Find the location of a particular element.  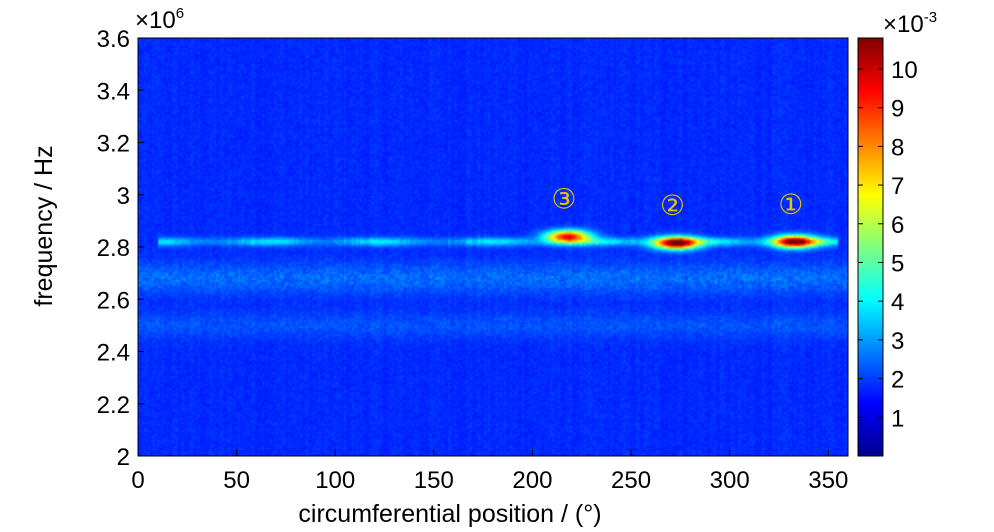

y-tick-label: 2 is located at coordinates (123, 457).